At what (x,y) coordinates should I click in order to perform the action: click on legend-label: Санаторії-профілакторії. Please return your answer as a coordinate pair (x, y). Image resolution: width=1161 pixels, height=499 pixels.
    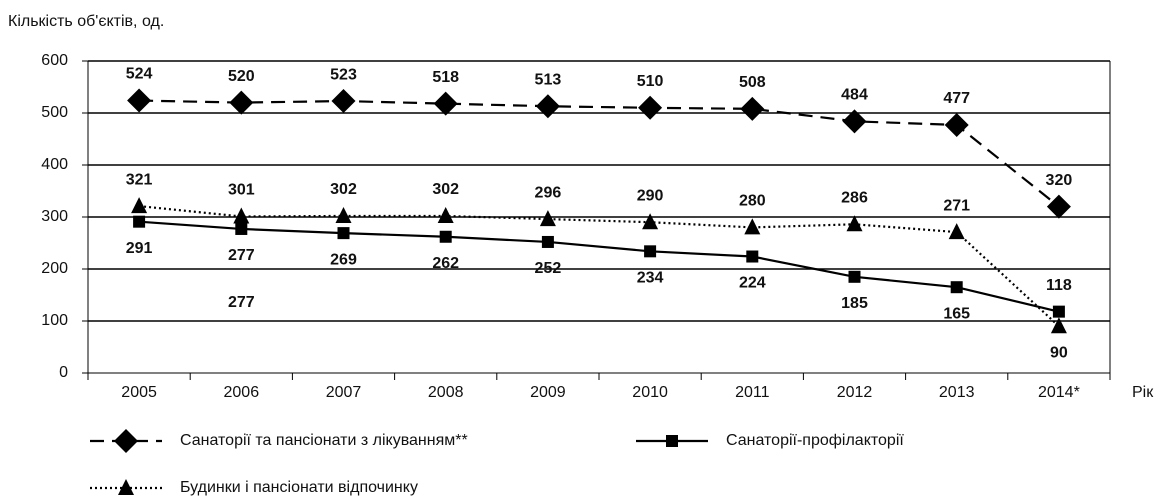
    Looking at the image, I should click on (815, 440).